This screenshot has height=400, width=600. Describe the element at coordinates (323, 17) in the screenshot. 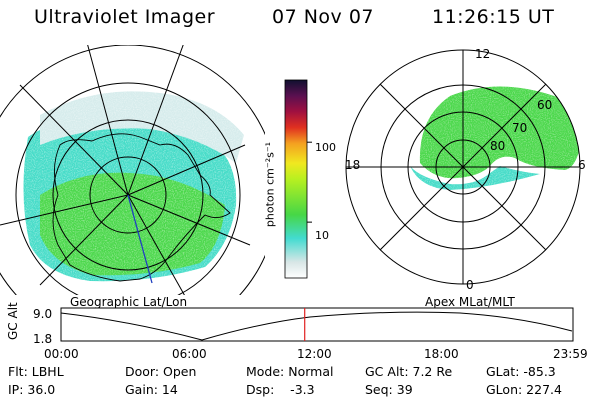

I see `image-date: 07 Nov 07` at that location.